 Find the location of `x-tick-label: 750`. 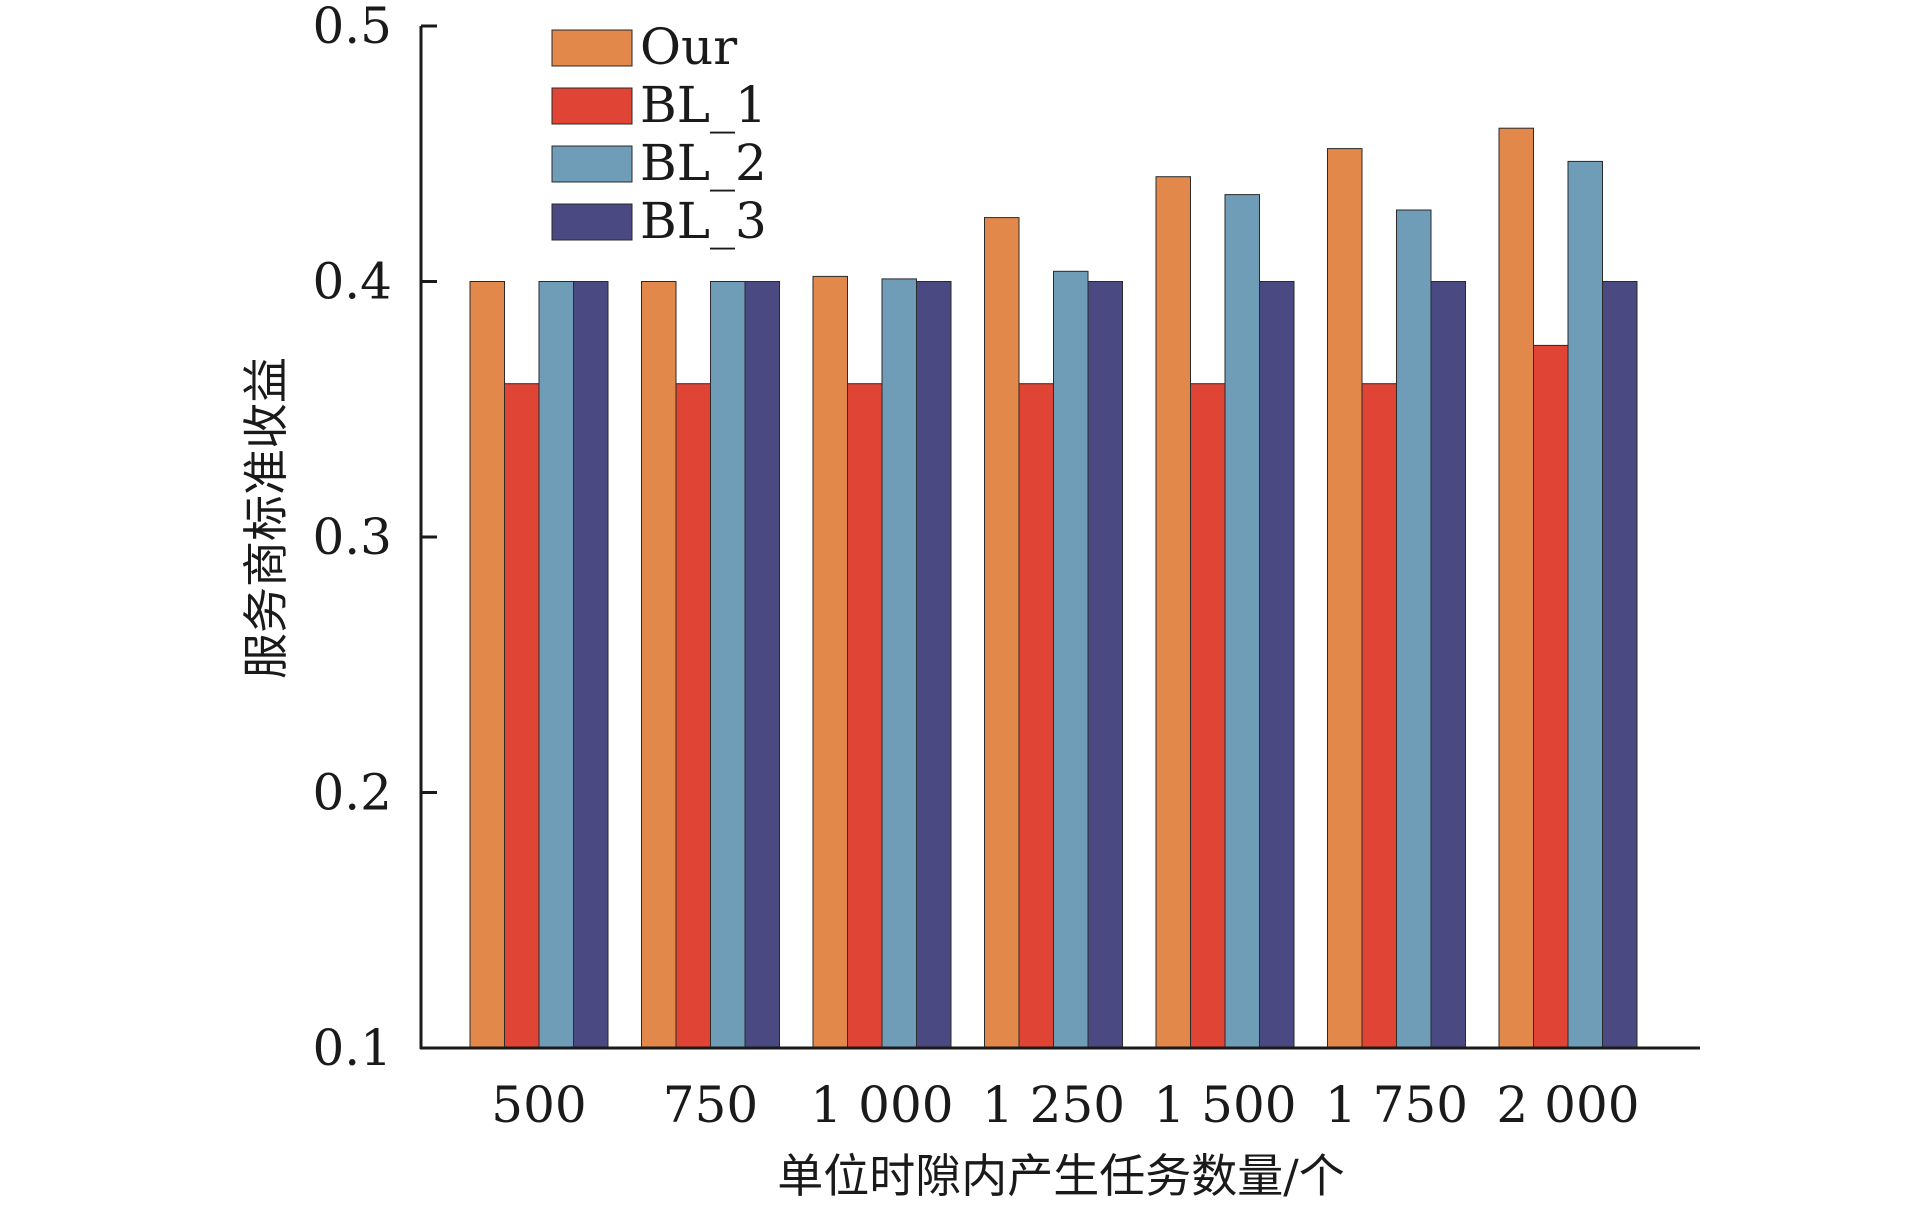

x-tick-label: 750 is located at coordinates (710, 1105).